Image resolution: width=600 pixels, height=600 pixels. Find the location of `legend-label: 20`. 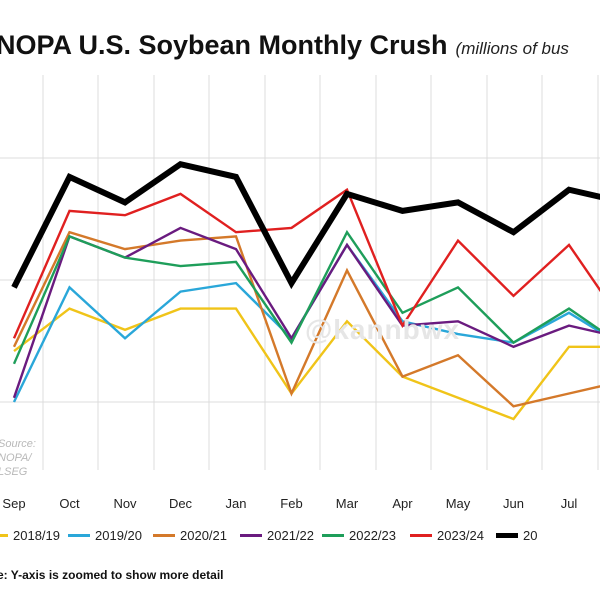

legend-label: 20 is located at coordinates (530, 535).